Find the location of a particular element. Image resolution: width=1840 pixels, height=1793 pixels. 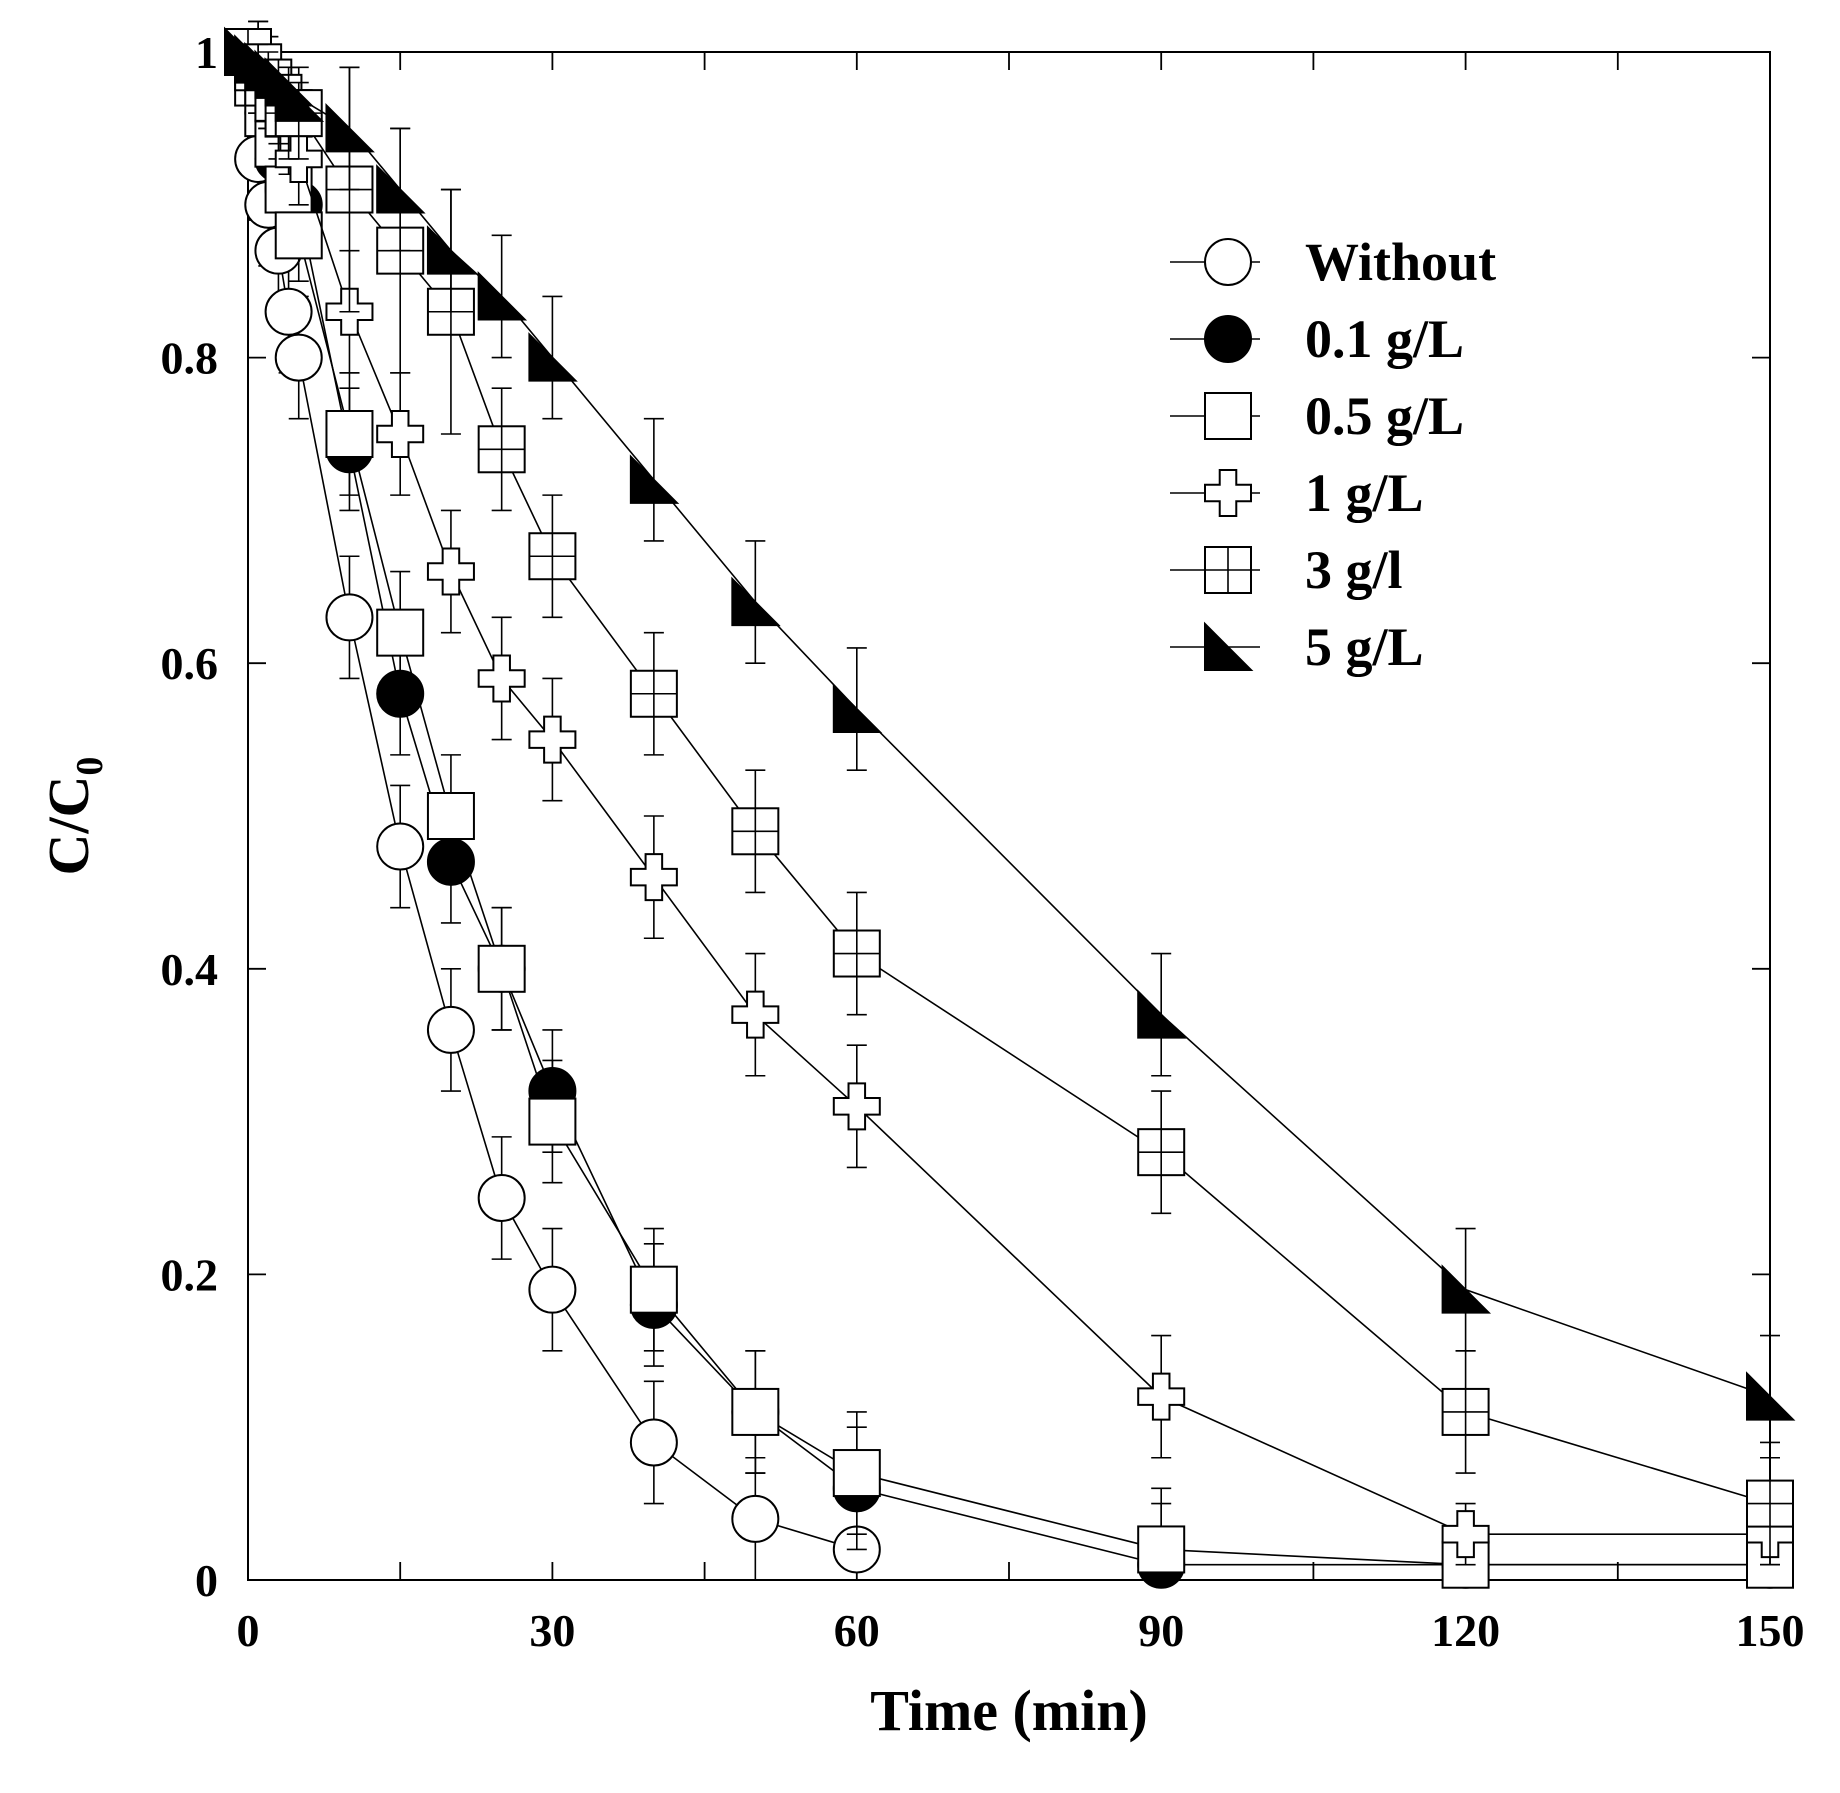

legend: Without 0.1 g/L 0.5 g/L 1 g/L 3 g/l 5 g/L is located at coordinates (1333, 454).